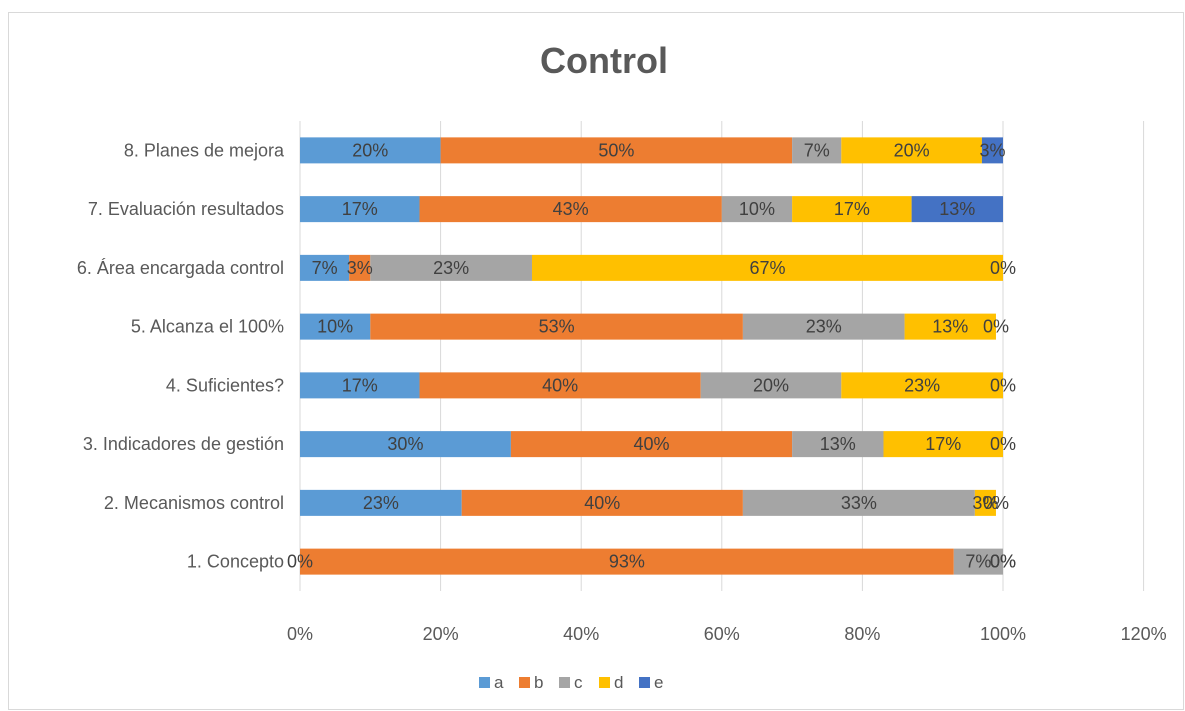  What do you see at coordinates (300, 634) in the screenshot?
I see `x-tick-label: 0%` at bounding box center [300, 634].